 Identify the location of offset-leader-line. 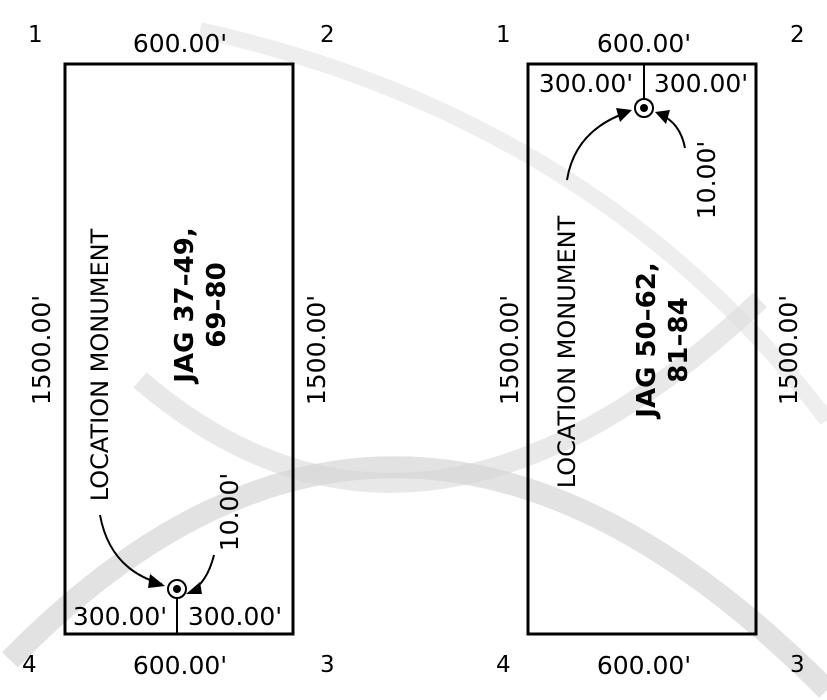
(202, 573).